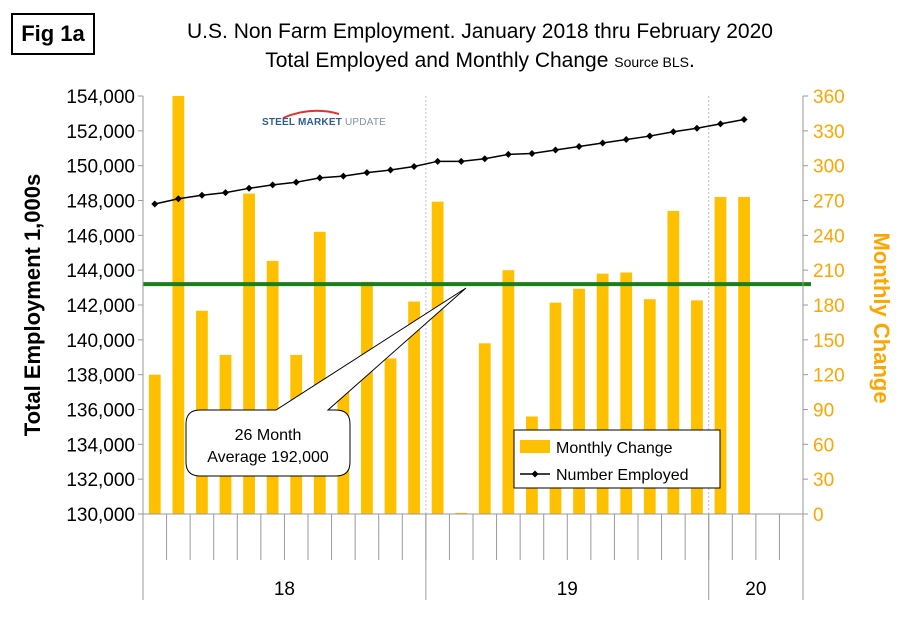 Image resolution: width=910 pixels, height=622 pixels. Describe the element at coordinates (829, 271) in the screenshot. I see `right-tick-label: 210` at that location.